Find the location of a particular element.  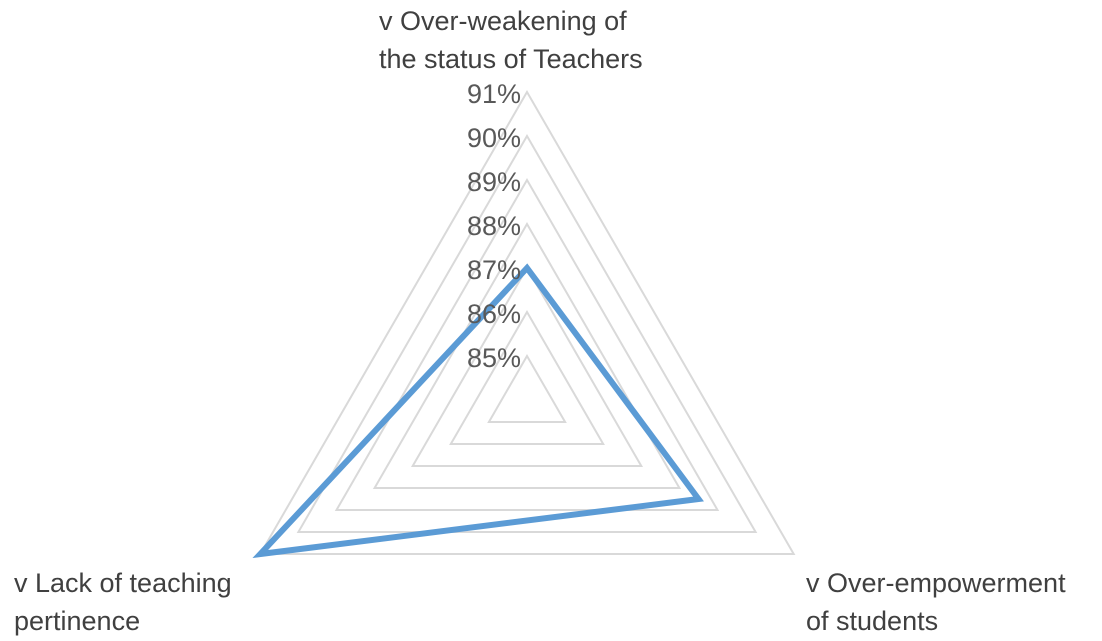

category-label-top-line-2: the status of Teachers is located at coordinates (511, 59).